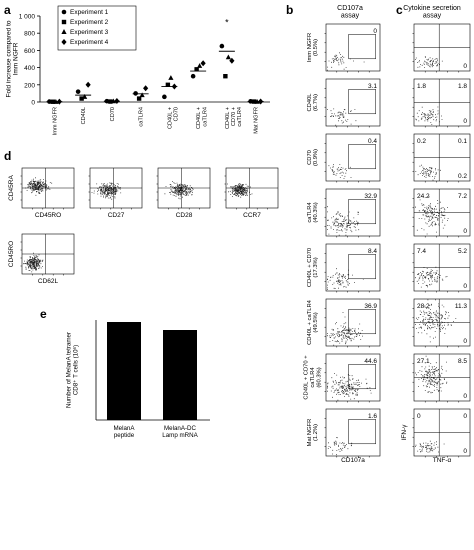 This screenshot has height=550, width=474. I want to click on cd107a-percentage: 1.6, so click(372, 416).